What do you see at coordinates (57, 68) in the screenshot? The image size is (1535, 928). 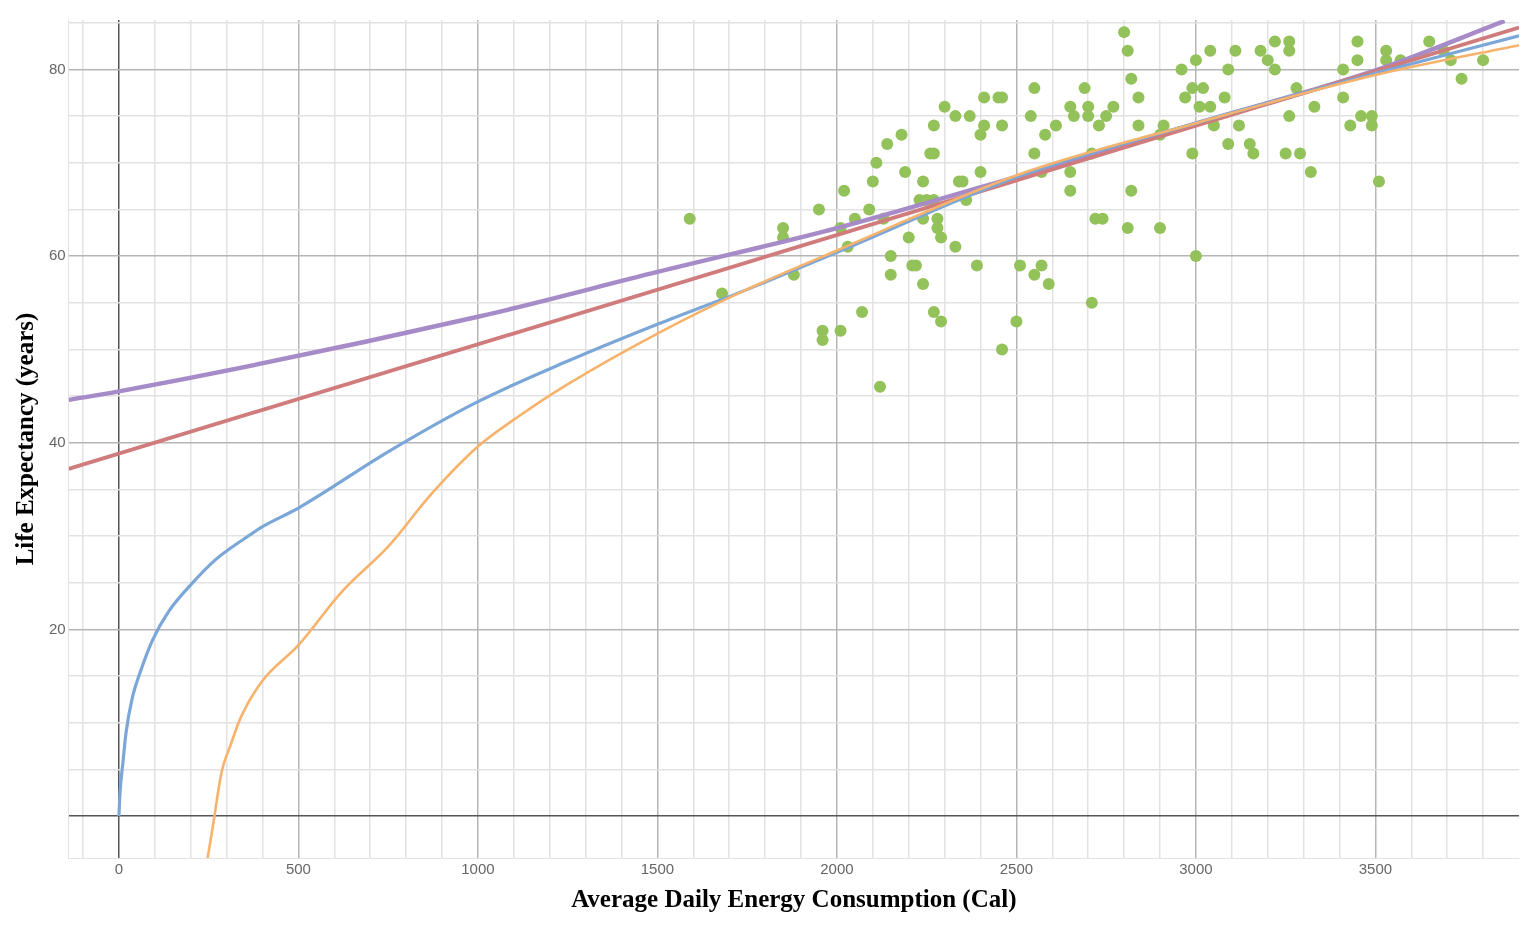 I see `y-tick-label: 80` at bounding box center [57, 68].